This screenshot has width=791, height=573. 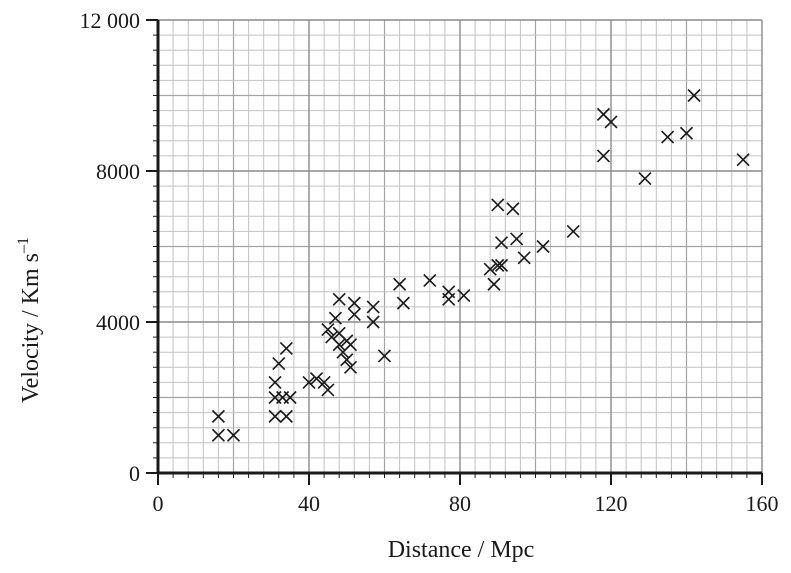 I want to click on y-axis-label-main: Velocity / Km s, so click(x=31, y=328).